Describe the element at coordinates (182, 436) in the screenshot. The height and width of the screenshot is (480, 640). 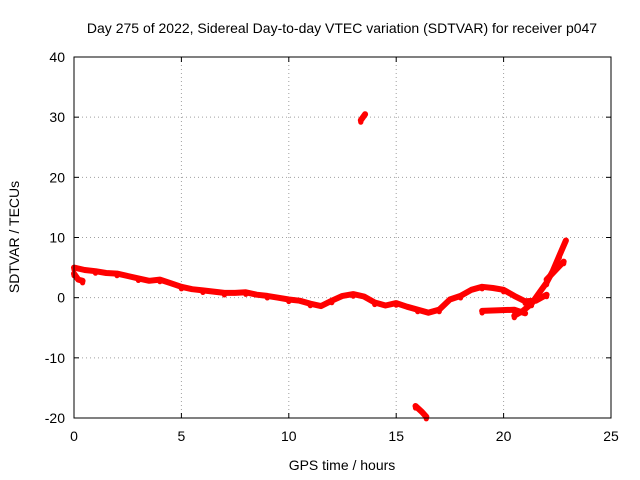
I see `x-tick-label: 5` at that location.